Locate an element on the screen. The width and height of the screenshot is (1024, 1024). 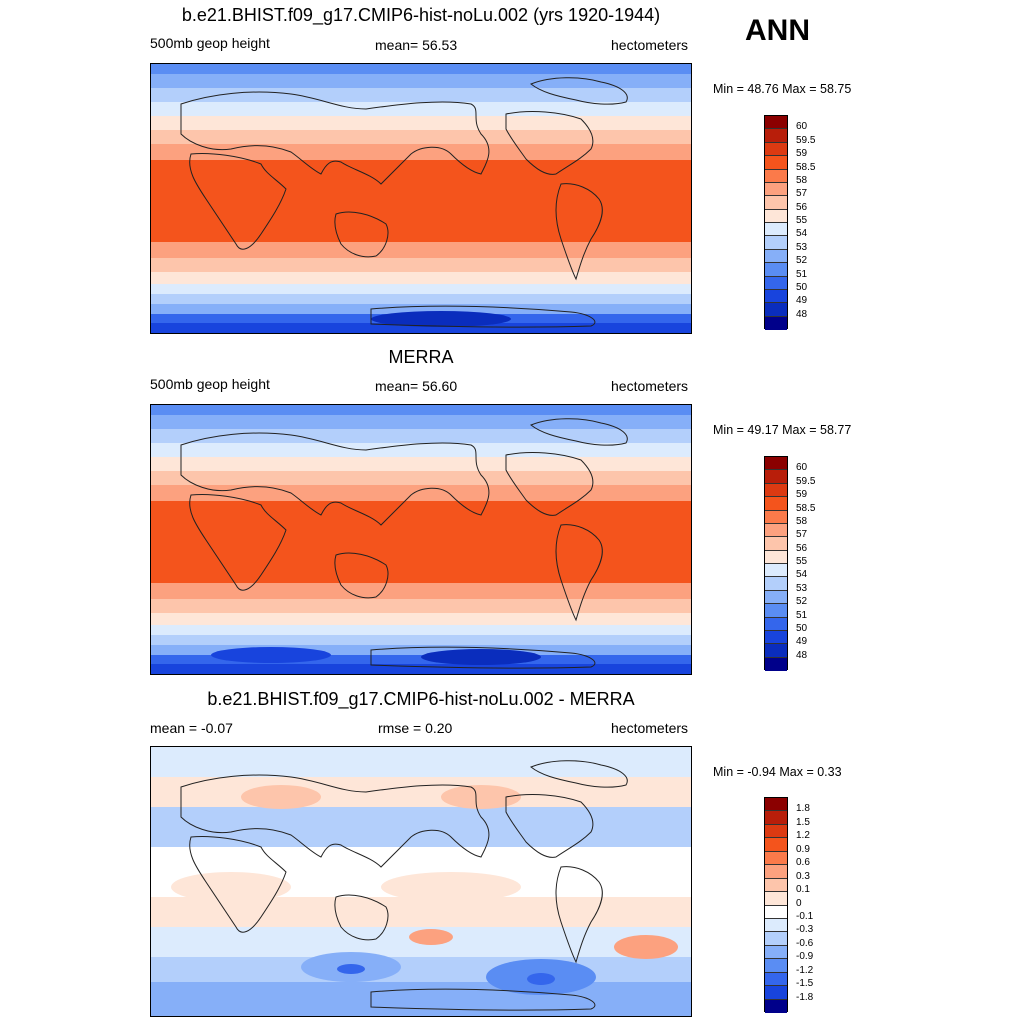
min-max-label: Min = 48.76 Max = 58.75 is located at coordinates (782, 89).